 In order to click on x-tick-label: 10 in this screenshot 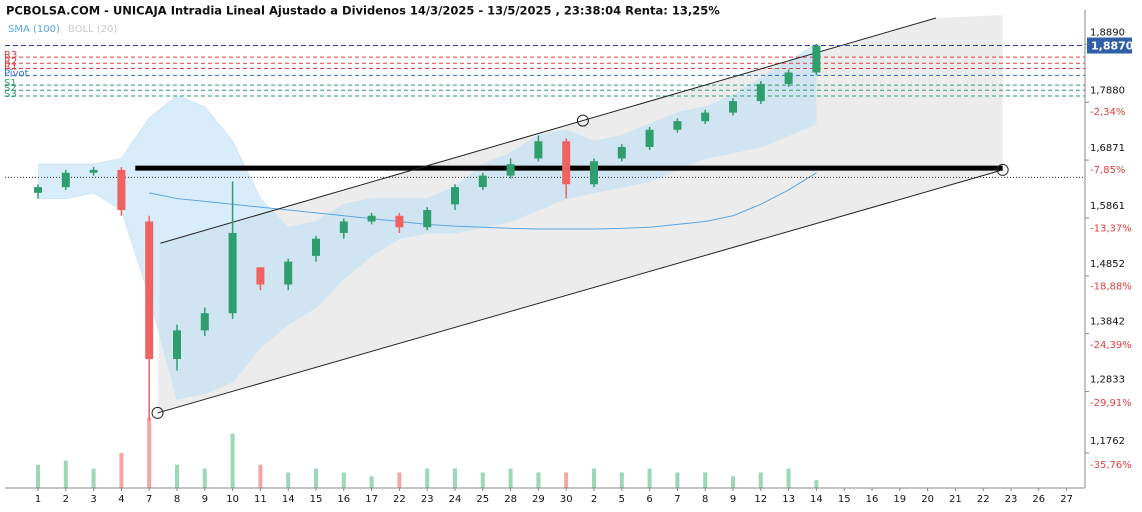, I will do `click(232, 499)`.